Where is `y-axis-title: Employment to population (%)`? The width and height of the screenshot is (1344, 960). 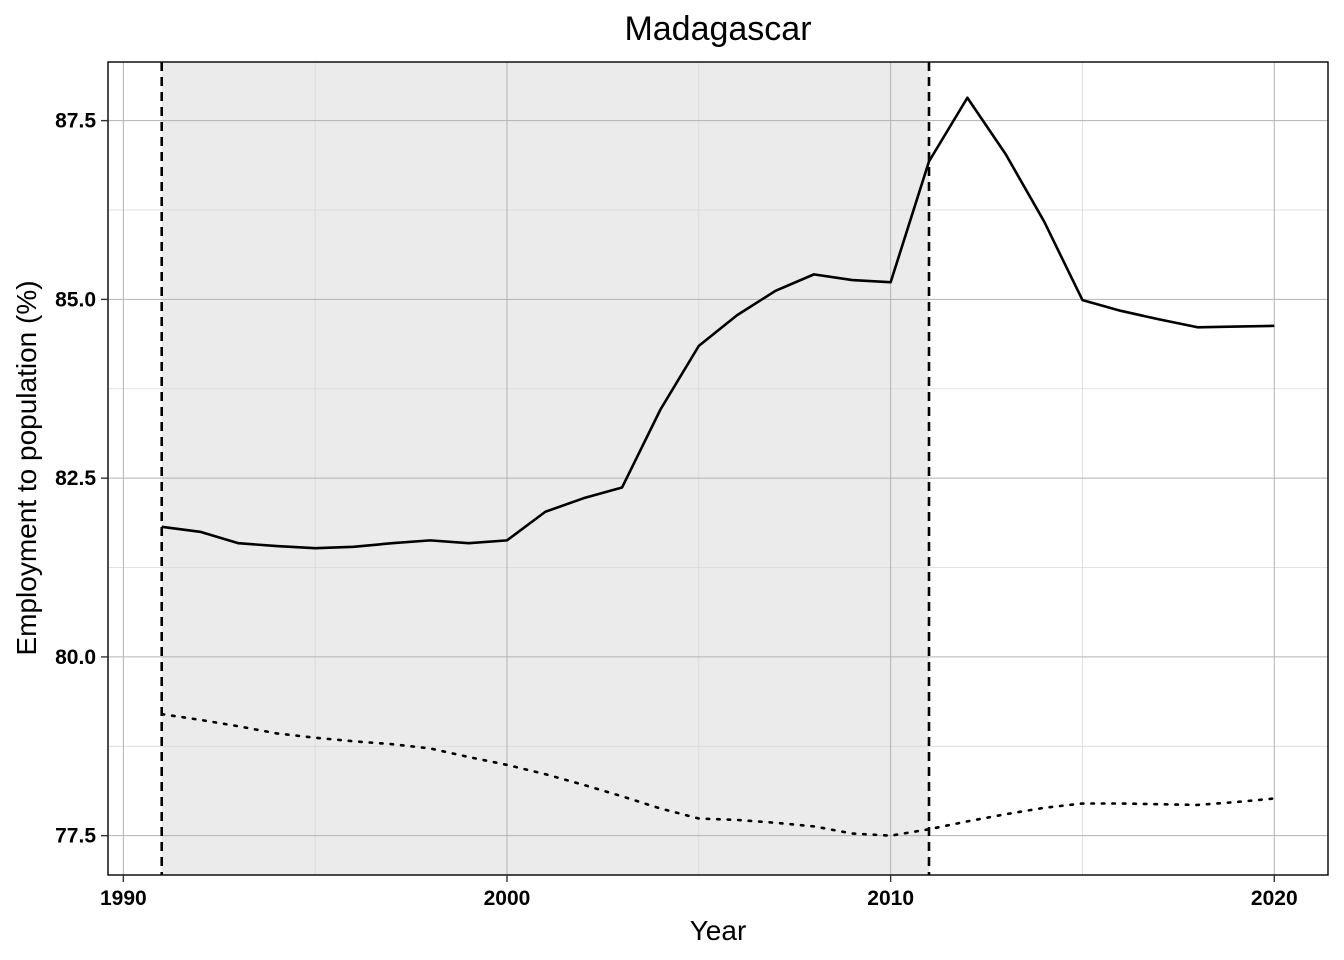
y-axis-title: Employment to population (%) is located at coordinates (26, 467).